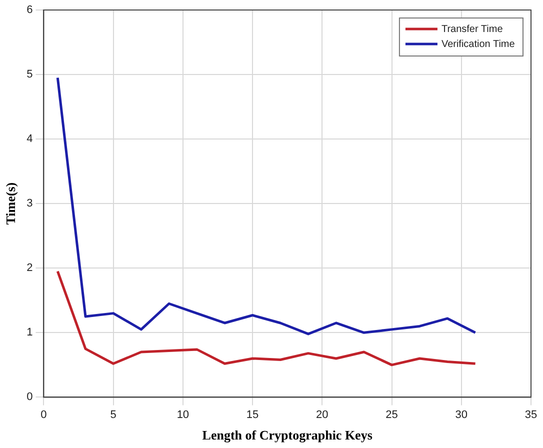  What do you see at coordinates (472, 29) in the screenshot?
I see `legend-label: Transfer Time` at bounding box center [472, 29].